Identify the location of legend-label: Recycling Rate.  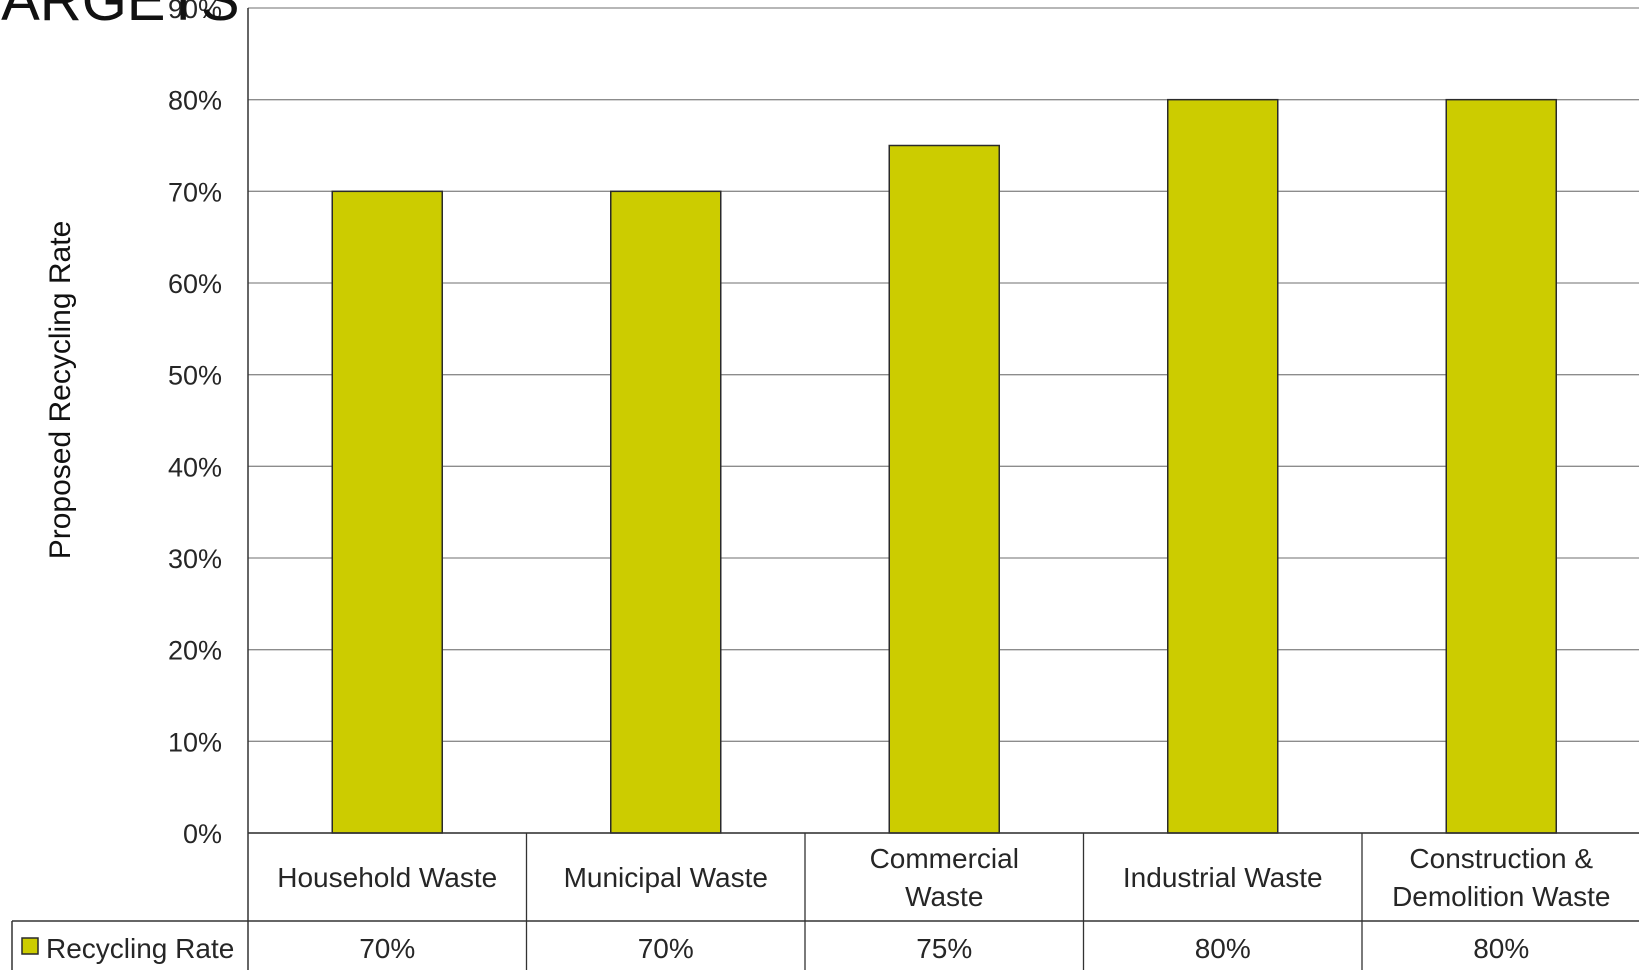
(140, 948).